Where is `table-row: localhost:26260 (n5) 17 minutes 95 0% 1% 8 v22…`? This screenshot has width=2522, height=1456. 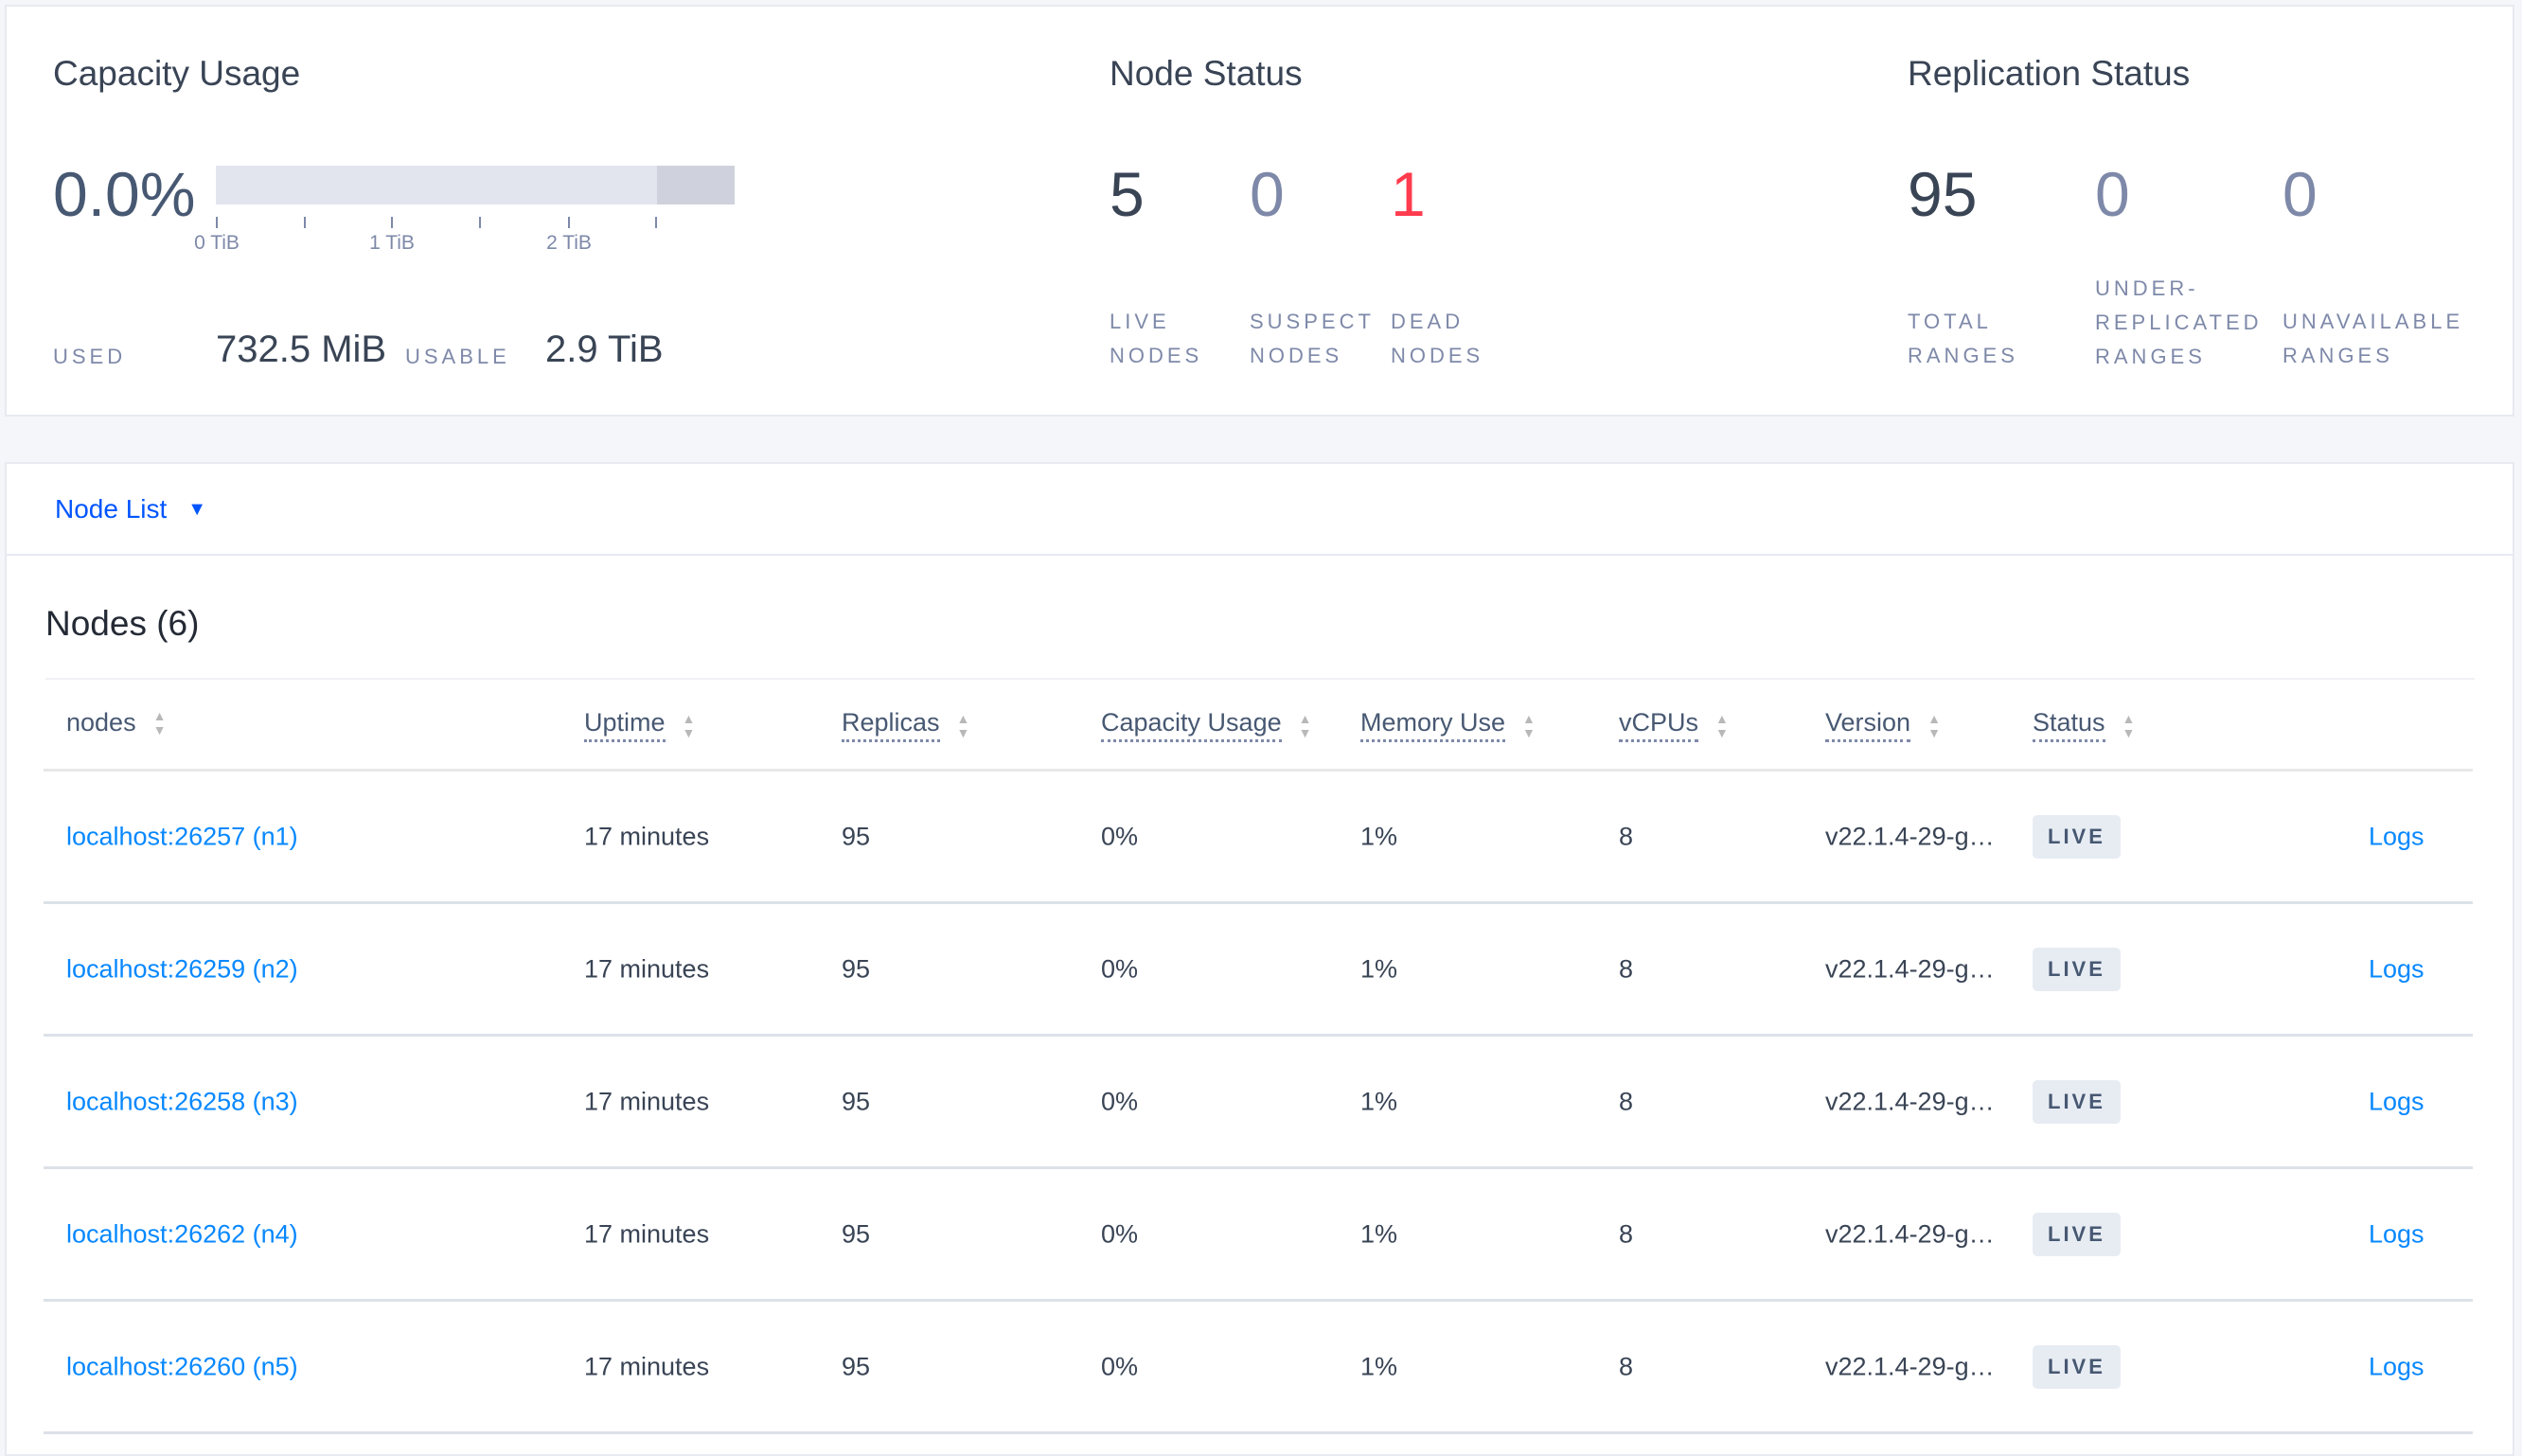 table-row: localhost:26260 (n5) 17 minutes 95 0% 1% 8 v22… is located at coordinates (1258, 1368).